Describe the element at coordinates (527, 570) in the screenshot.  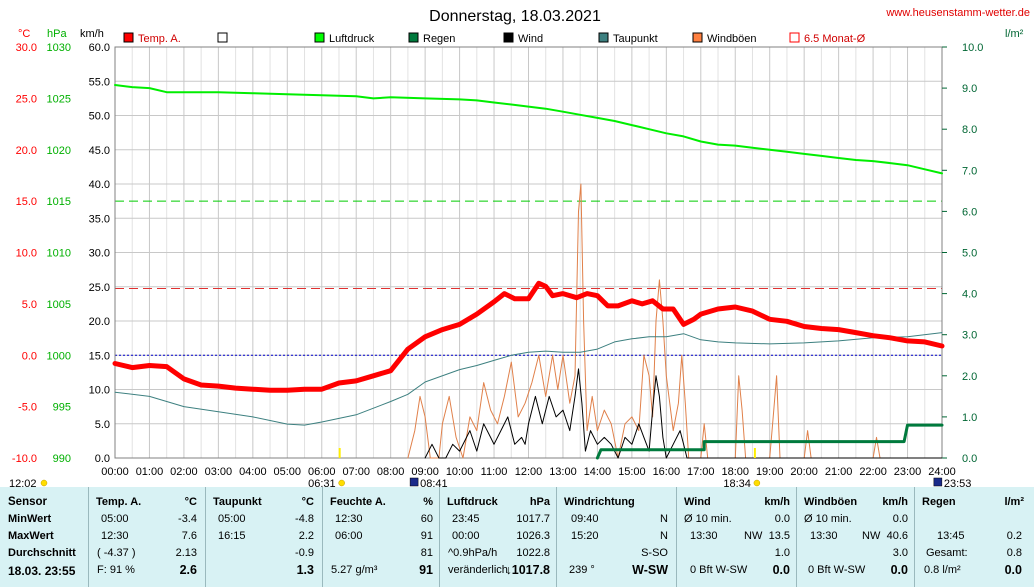
I see `luftdruck-current: ↓1017.8` at that location.